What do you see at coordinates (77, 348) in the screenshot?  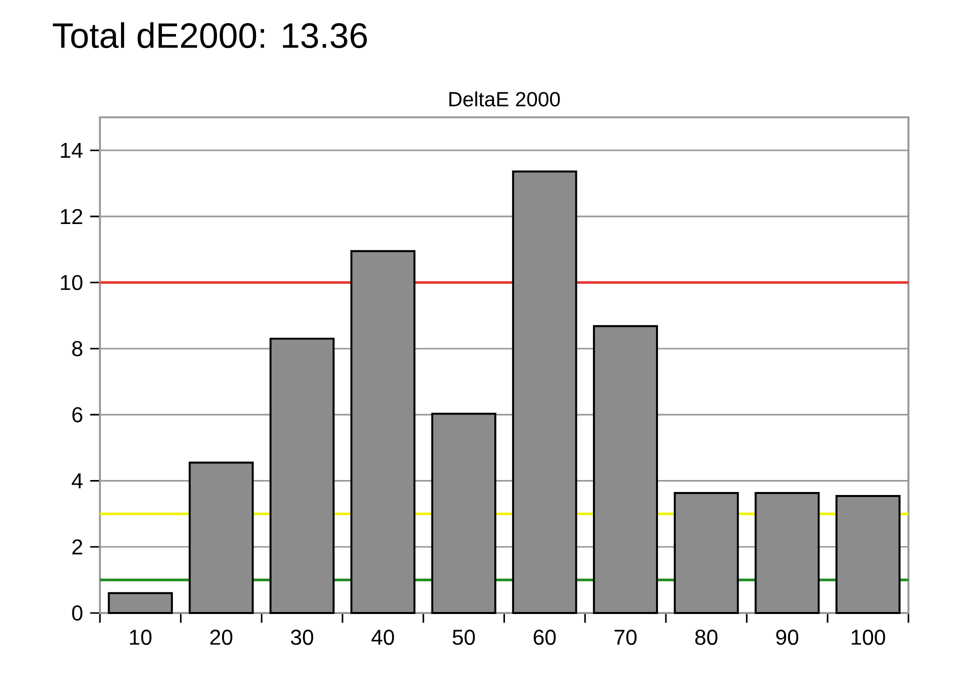 I see `y-tick-label: 8` at bounding box center [77, 348].